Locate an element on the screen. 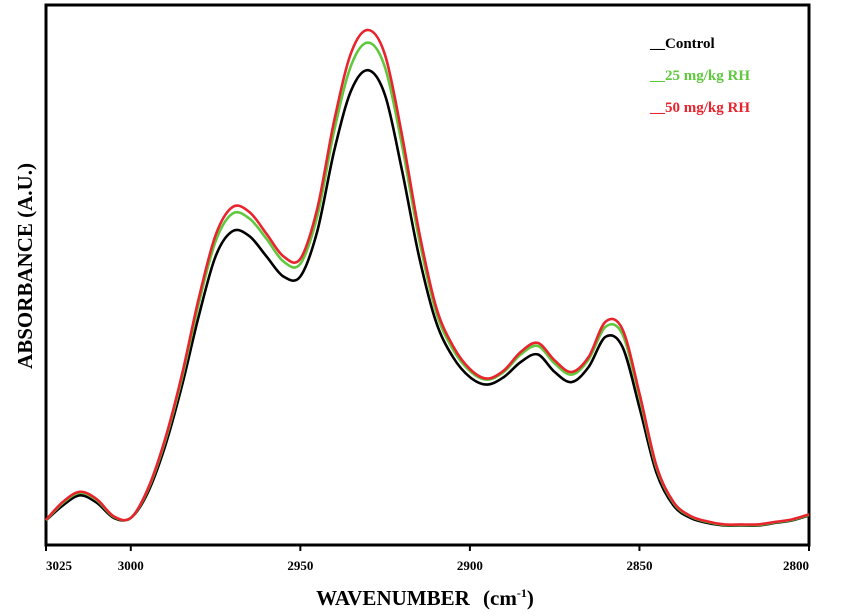  legend-entry-25mg: __25 mg/kg RH is located at coordinates (699, 76).